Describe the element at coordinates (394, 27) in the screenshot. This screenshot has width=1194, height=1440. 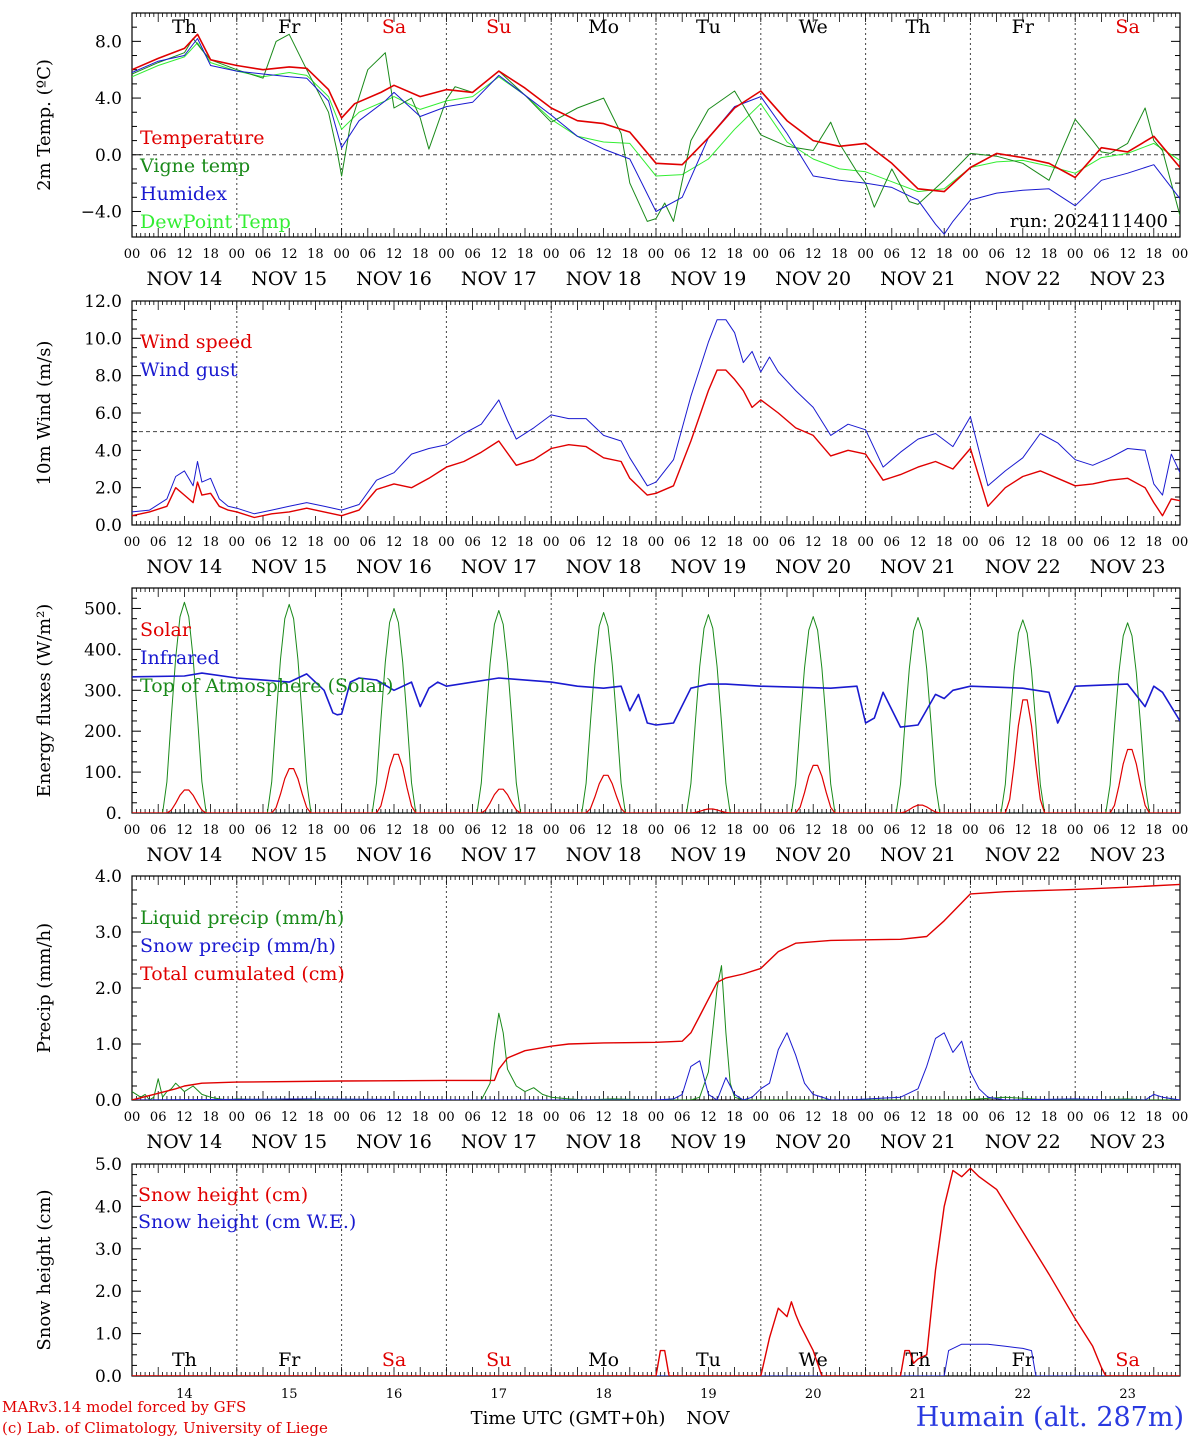
I see `day-of-week-label: Sa` at that location.